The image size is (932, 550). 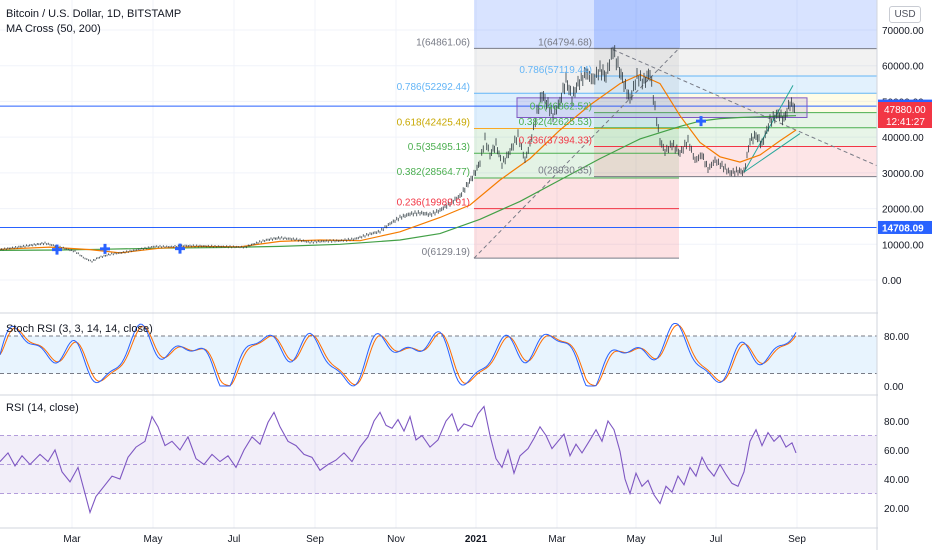 I want to click on fib-right-label: 0.5(46862.52), so click(x=561, y=107).